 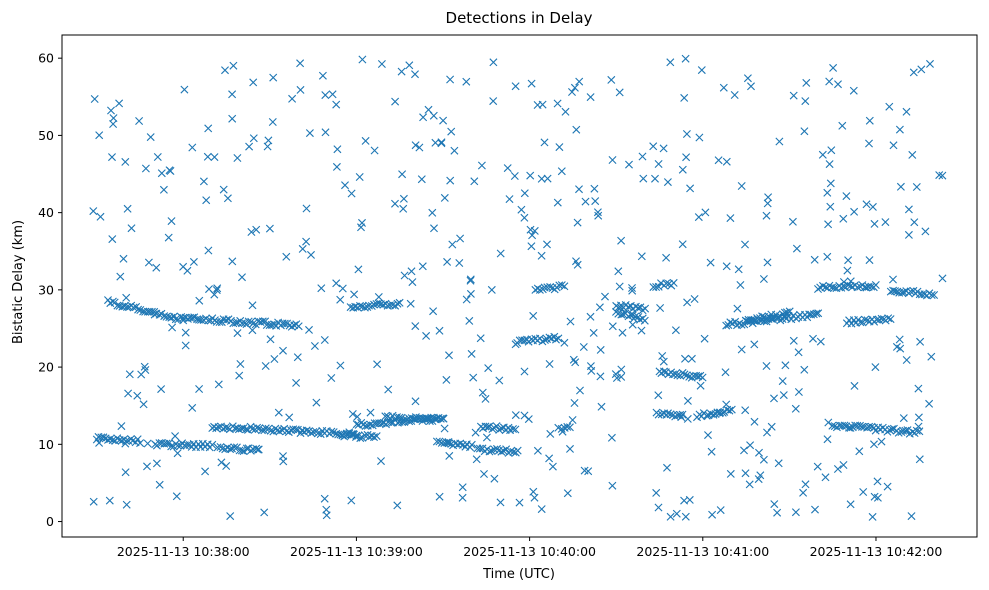 I want to click on y-tick-label: 50, so click(x=46, y=135).